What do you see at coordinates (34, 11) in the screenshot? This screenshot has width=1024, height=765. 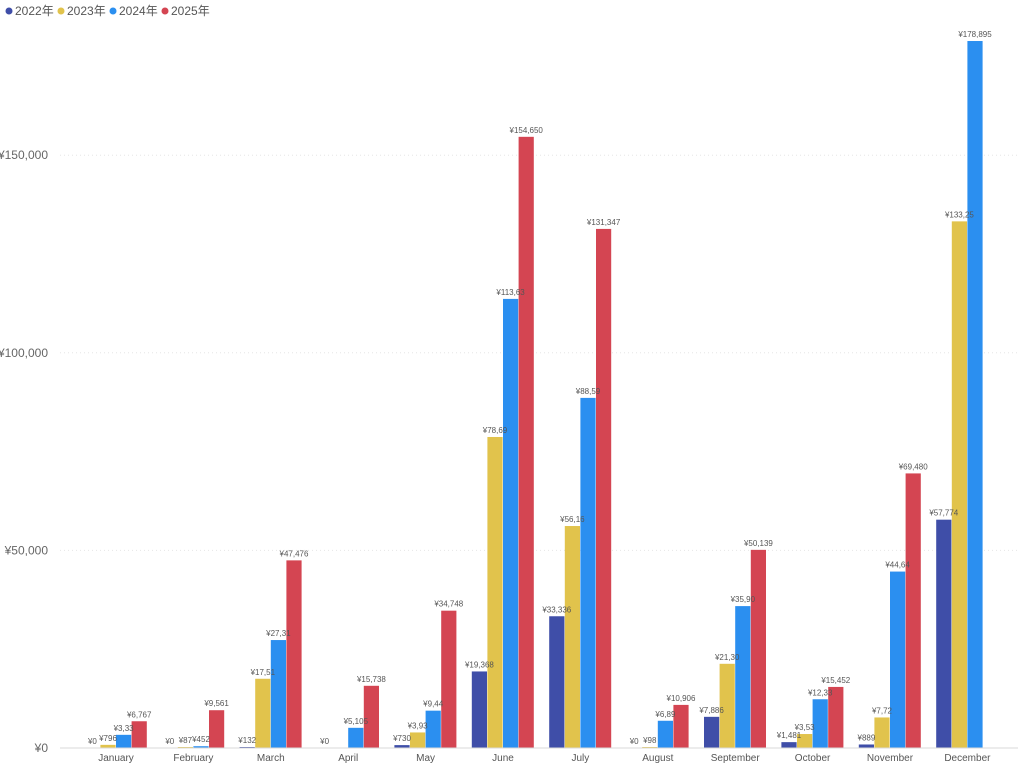 I see `legend-label: 2022年` at bounding box center [34, 11].